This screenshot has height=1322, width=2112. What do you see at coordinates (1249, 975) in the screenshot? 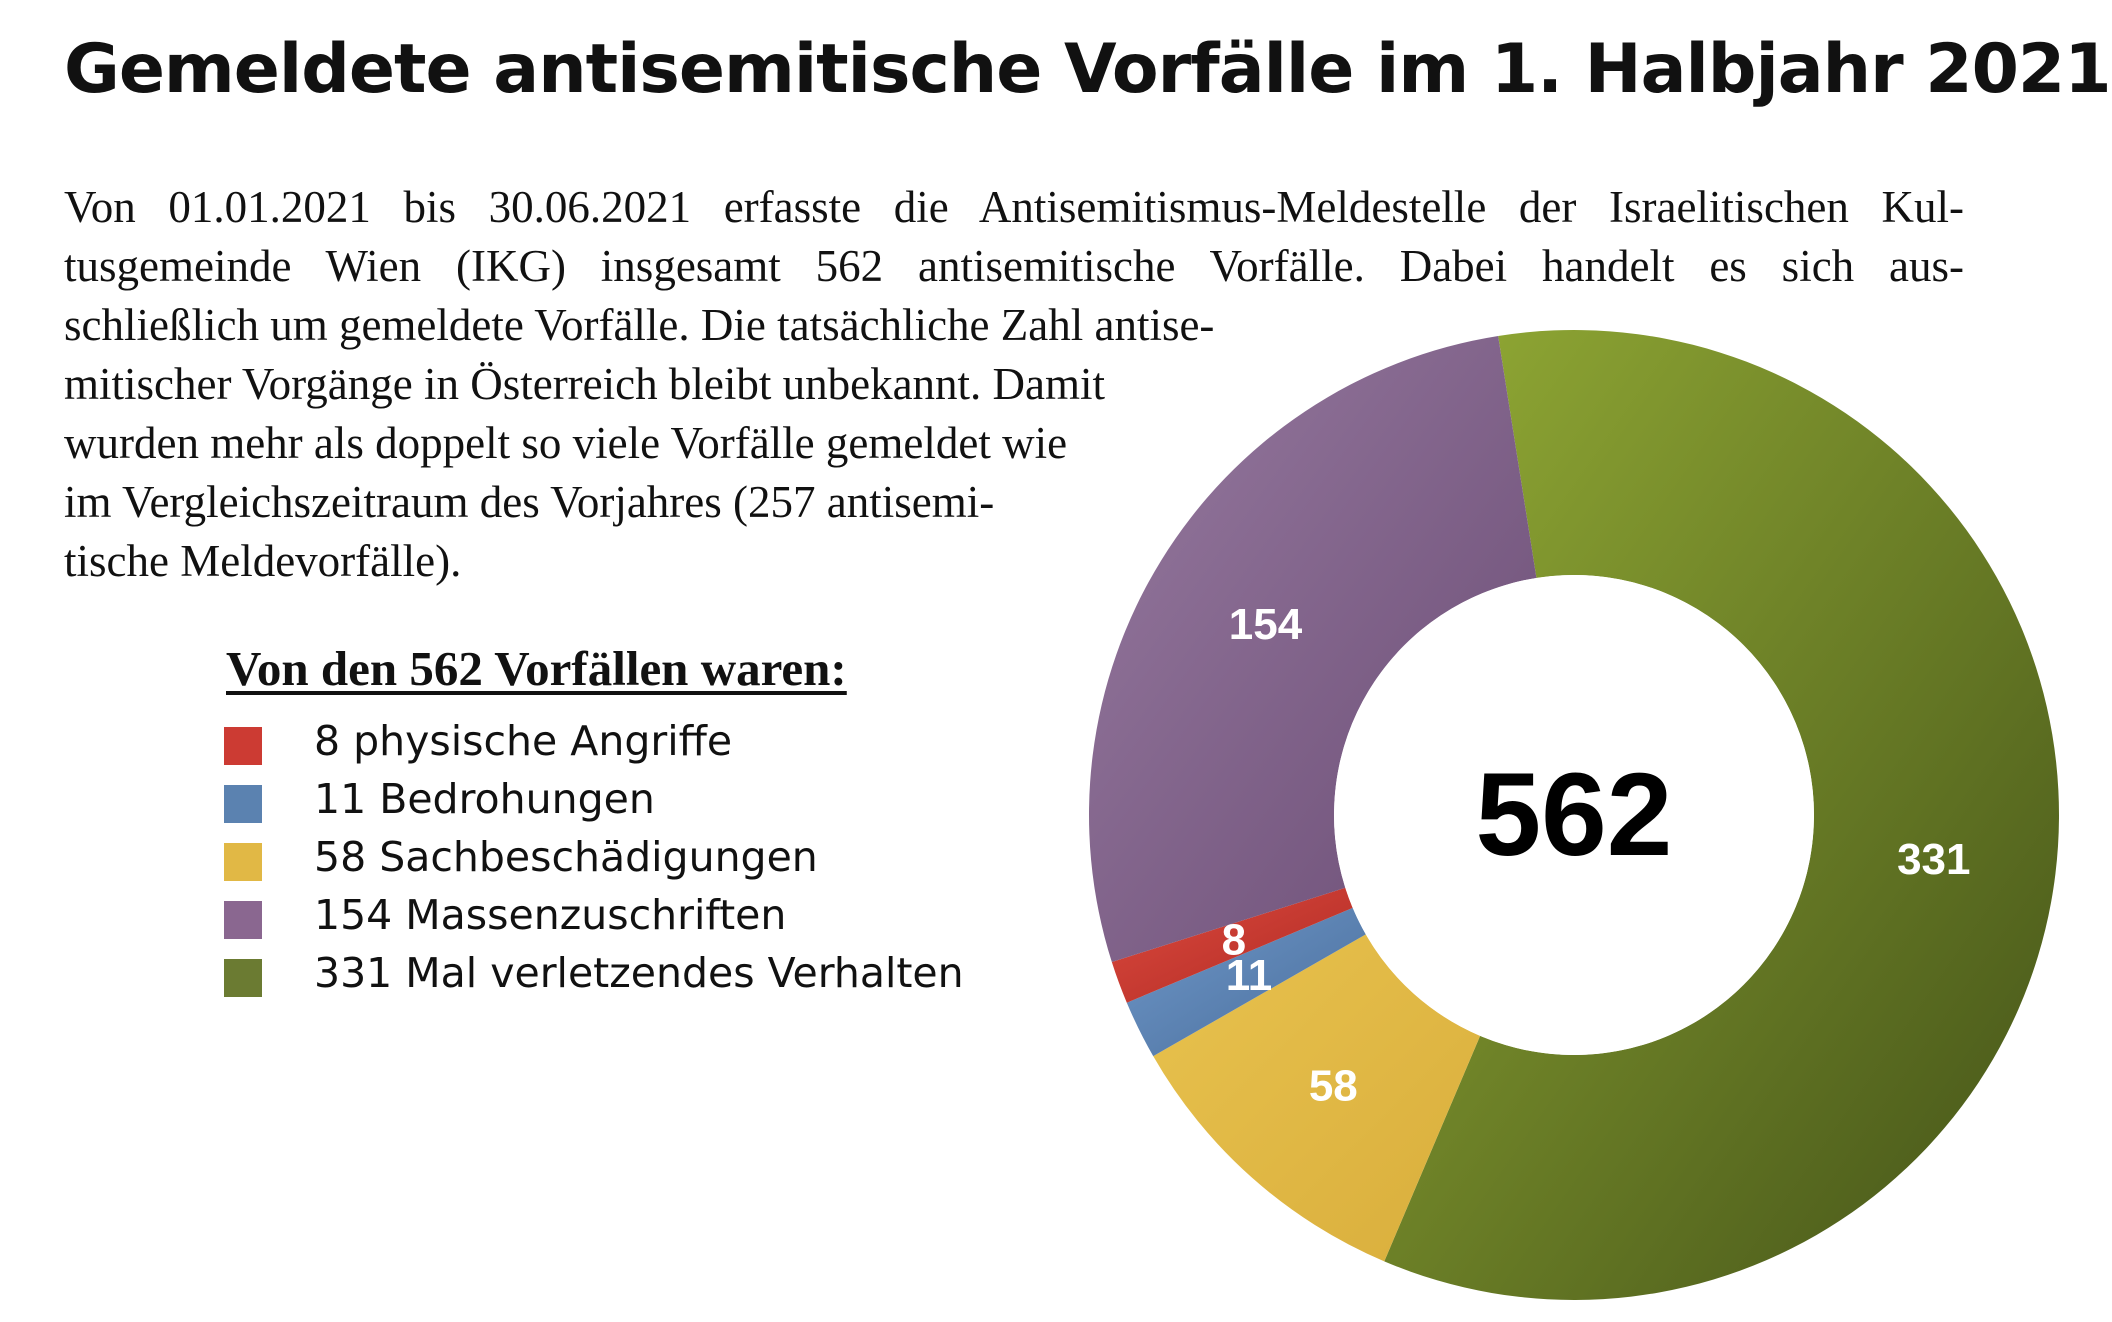
I see `donut-slice-label: 11` at bounding box center [1249, 975].